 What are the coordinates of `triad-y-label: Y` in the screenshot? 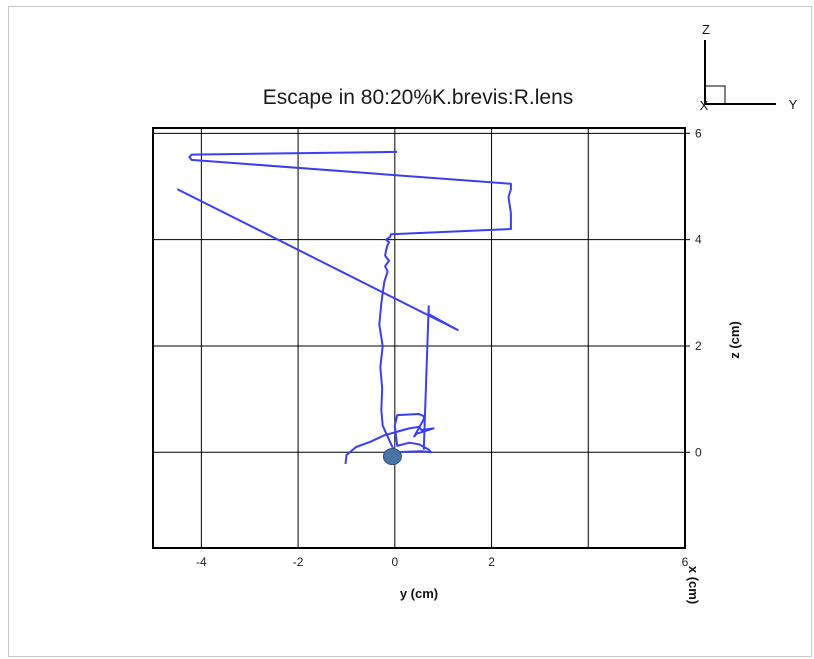 It's located at (793, 104).